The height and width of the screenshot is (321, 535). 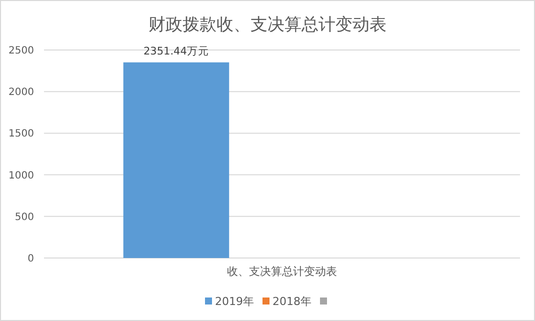 What do you see at coordinates (282, 271) in the screenshot?
I see `x-tick-label: 收、支决算总计变动表` at bounding box center [282, 271].